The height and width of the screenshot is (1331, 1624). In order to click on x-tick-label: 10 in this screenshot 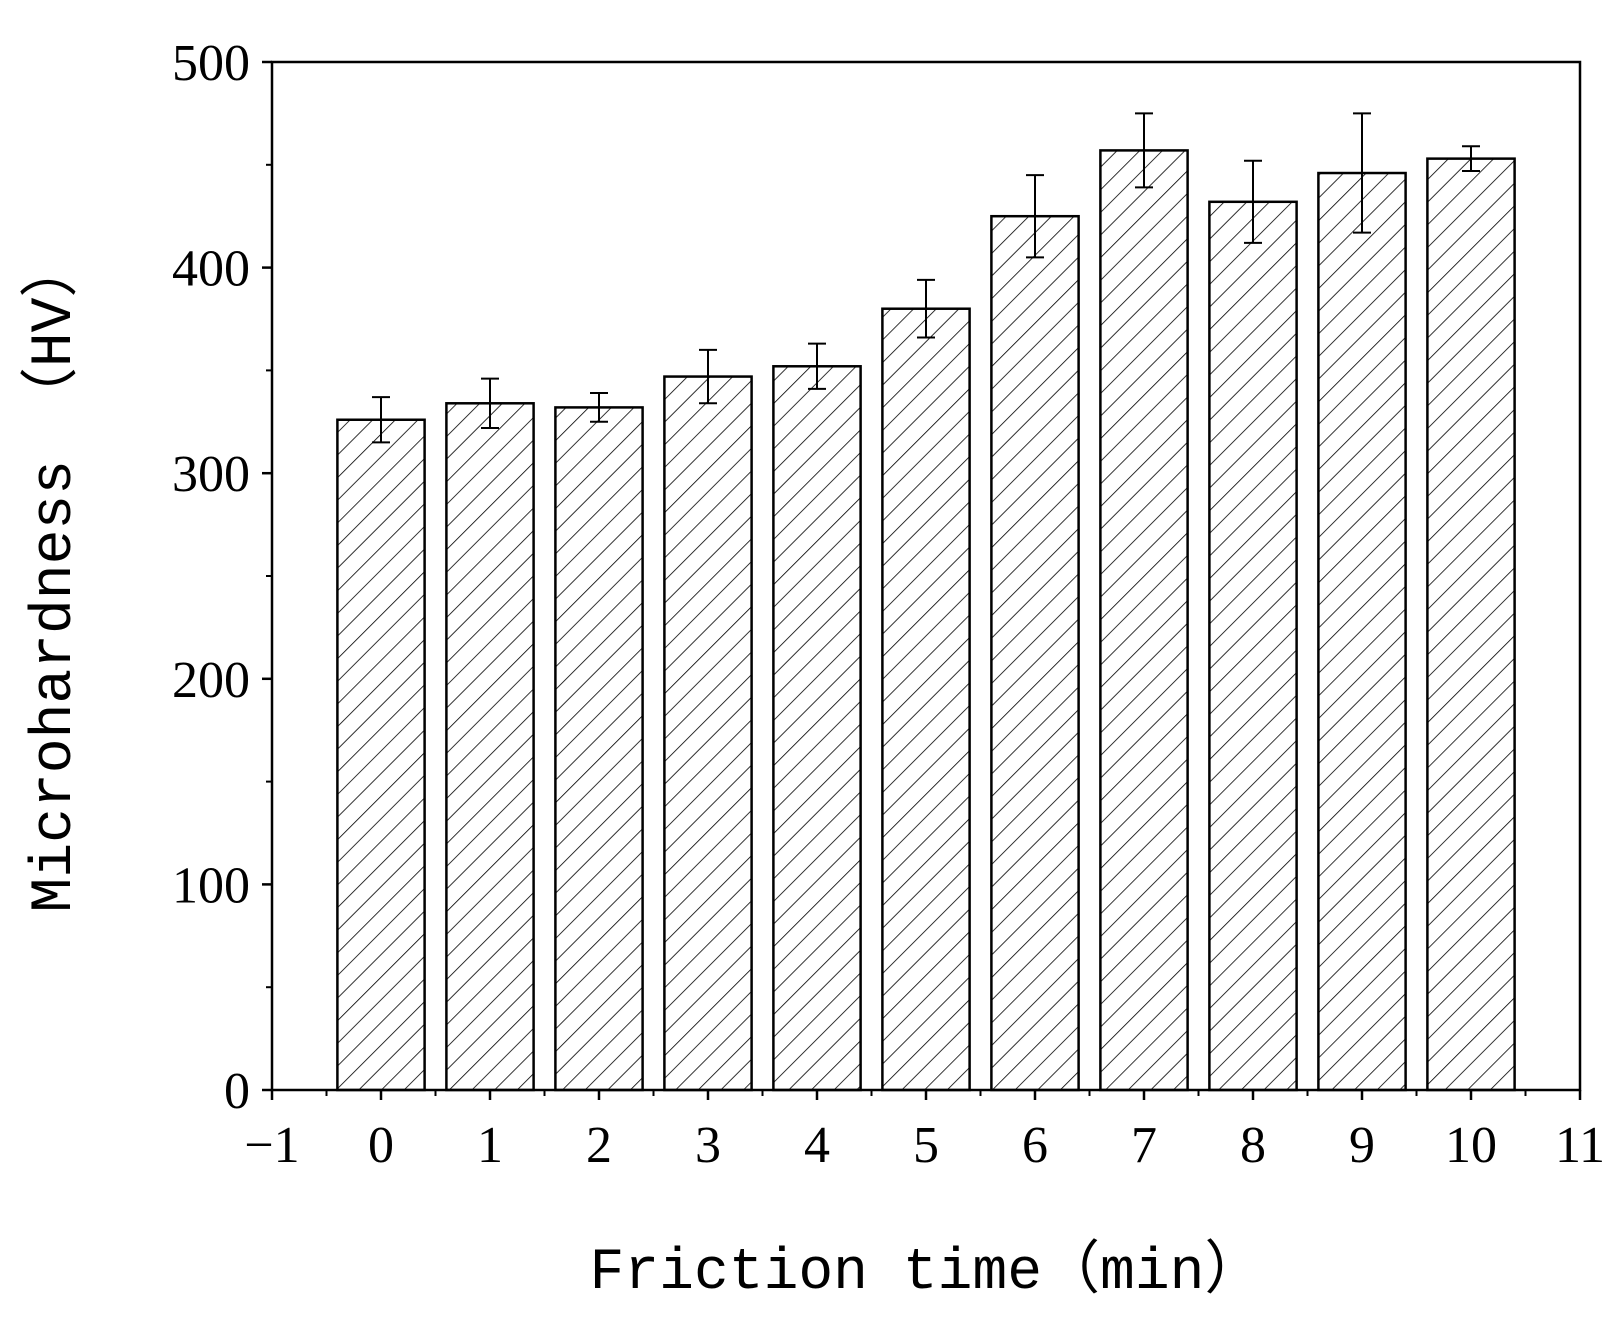, I will do `click(1471, 1145)`.